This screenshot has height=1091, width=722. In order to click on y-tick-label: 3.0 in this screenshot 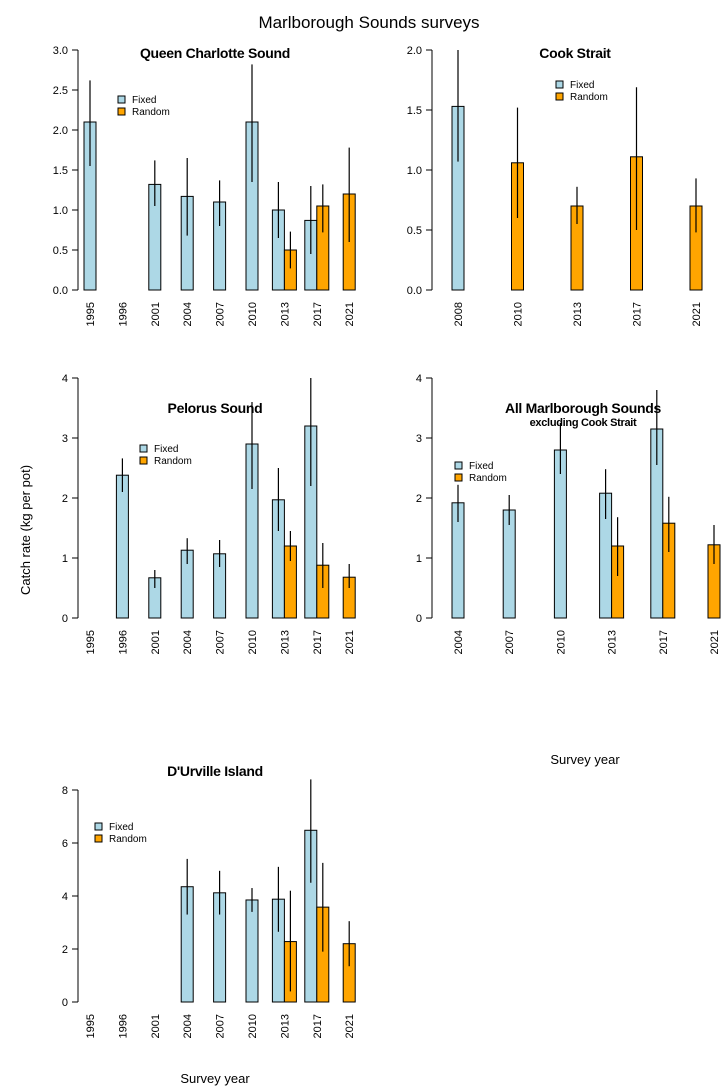, I will do `click(60, 51)`.